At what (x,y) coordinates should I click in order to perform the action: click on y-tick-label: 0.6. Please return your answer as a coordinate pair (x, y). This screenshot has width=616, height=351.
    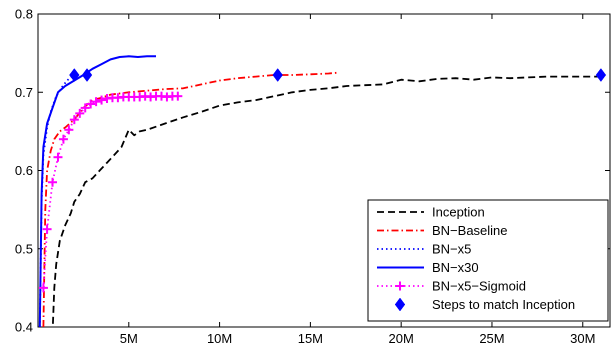
    Looking at the image, I should click on (24, 170).